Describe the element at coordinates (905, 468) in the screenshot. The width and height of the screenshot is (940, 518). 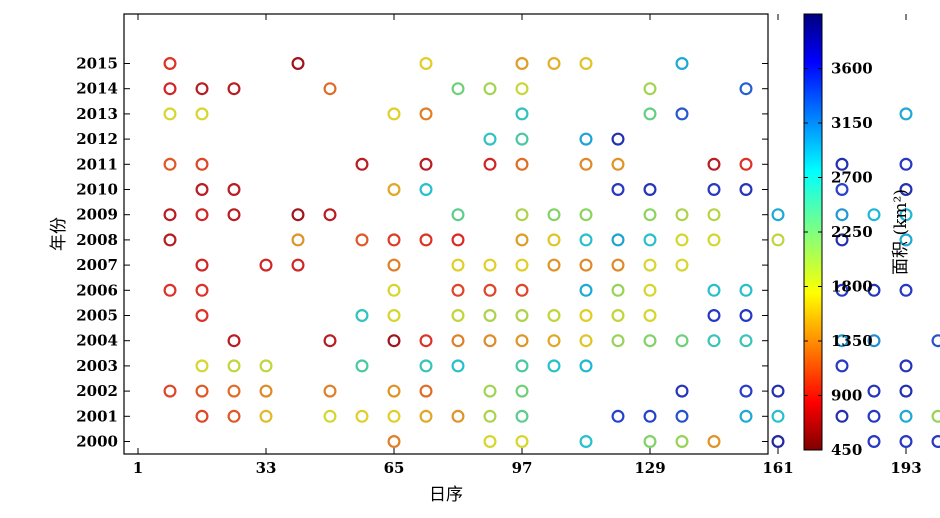
I see `x-tick-label: 193` at that location.